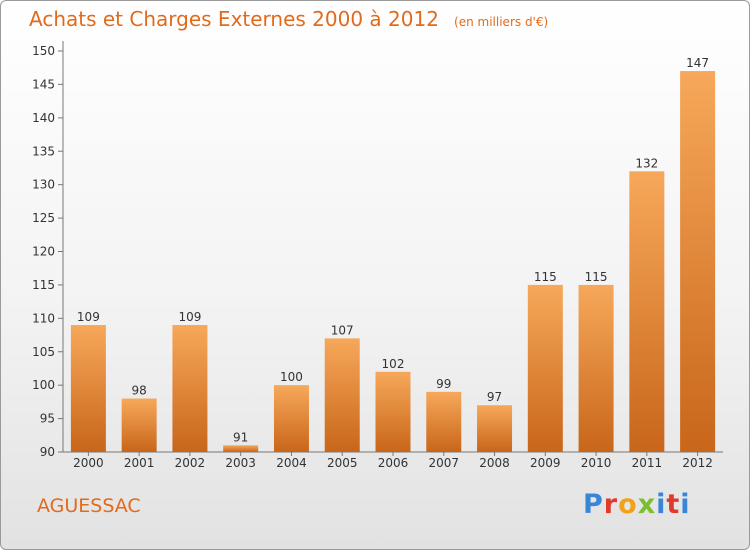 Image resolution: width=750 pixels, height=550 pixels. What do you see at coordinates (240, 463) in the screenshot?
I see `x-tick-label-2003: 2003` at bounding box center [240, 463].